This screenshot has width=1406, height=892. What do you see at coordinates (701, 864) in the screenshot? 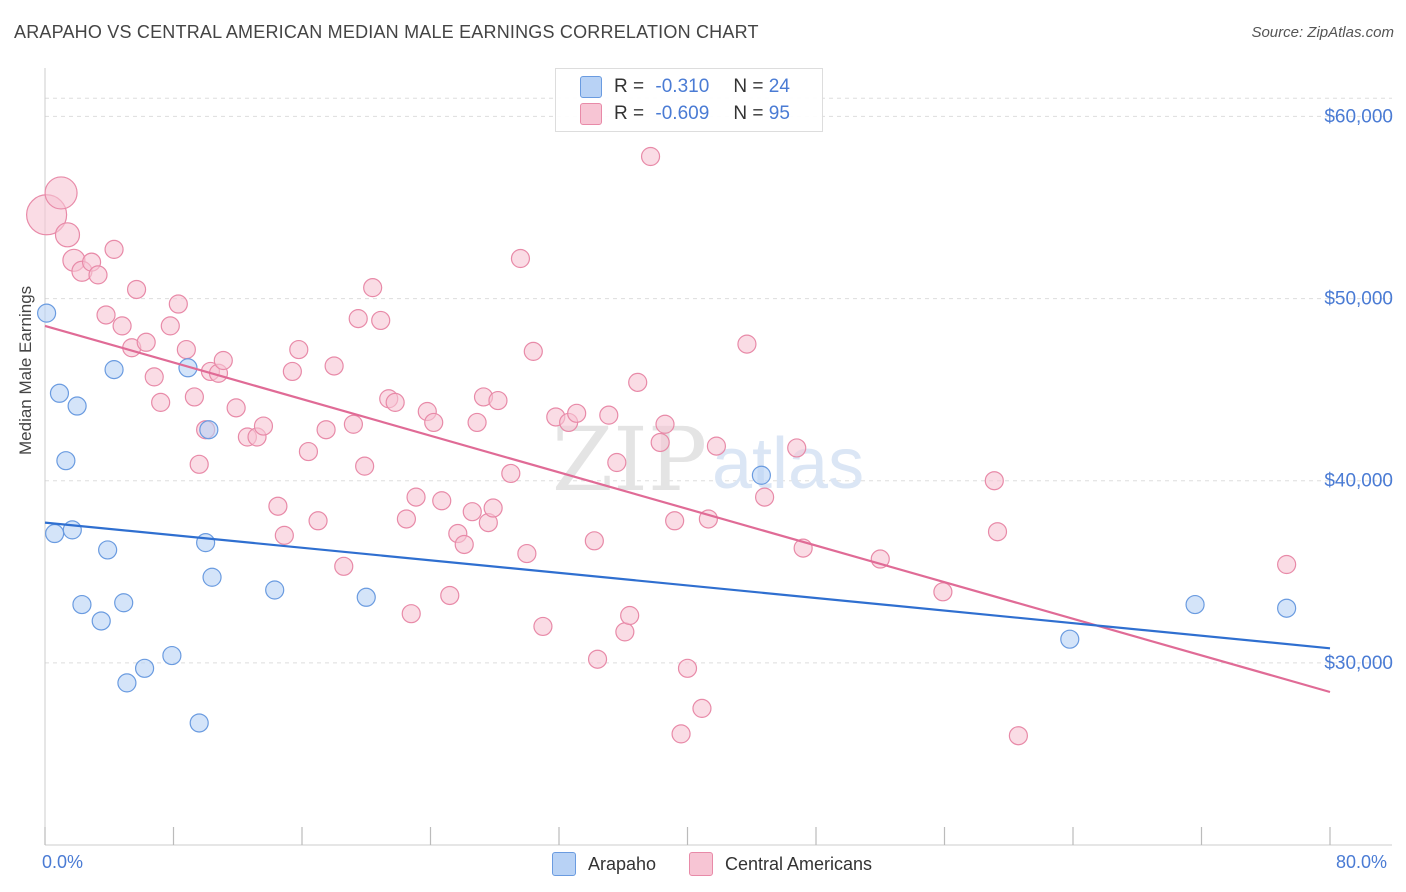
I see `central-legend-swatch` at bounding box center [701, 864].